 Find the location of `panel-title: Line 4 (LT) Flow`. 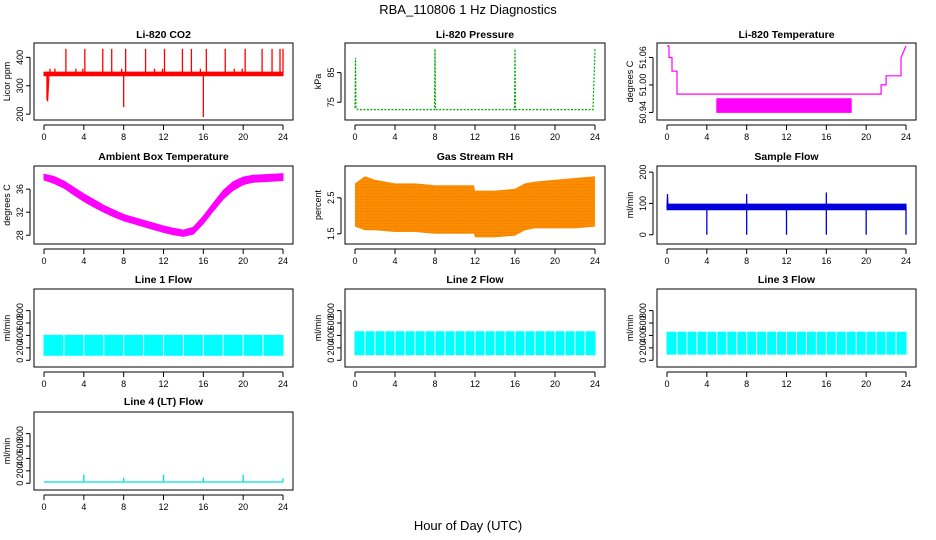

panel-title: Line 4 (LT) Flow is located at coordinates (164, 402).